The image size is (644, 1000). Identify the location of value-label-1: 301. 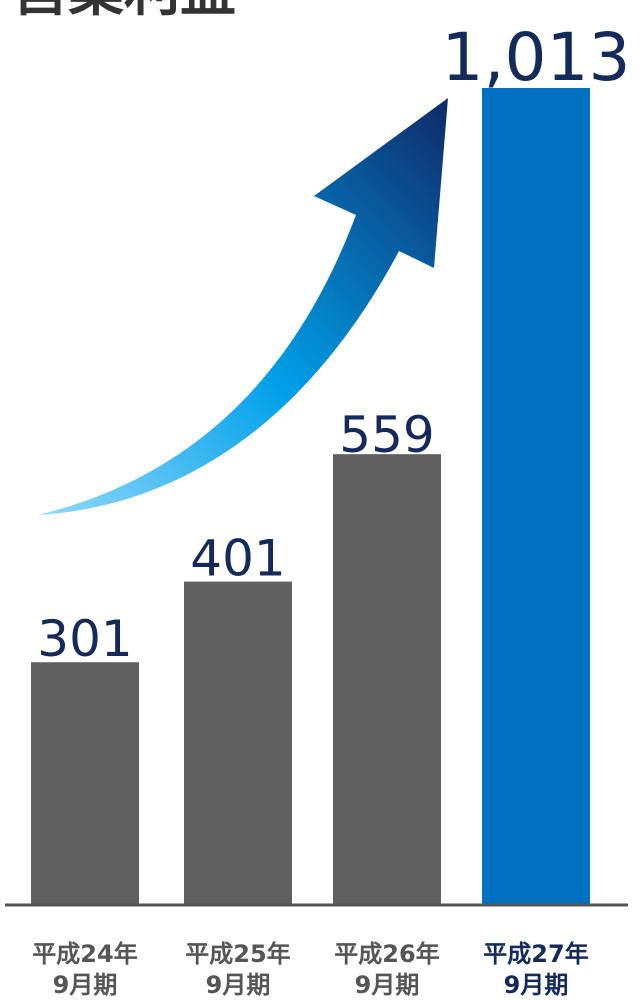
(84, 639).